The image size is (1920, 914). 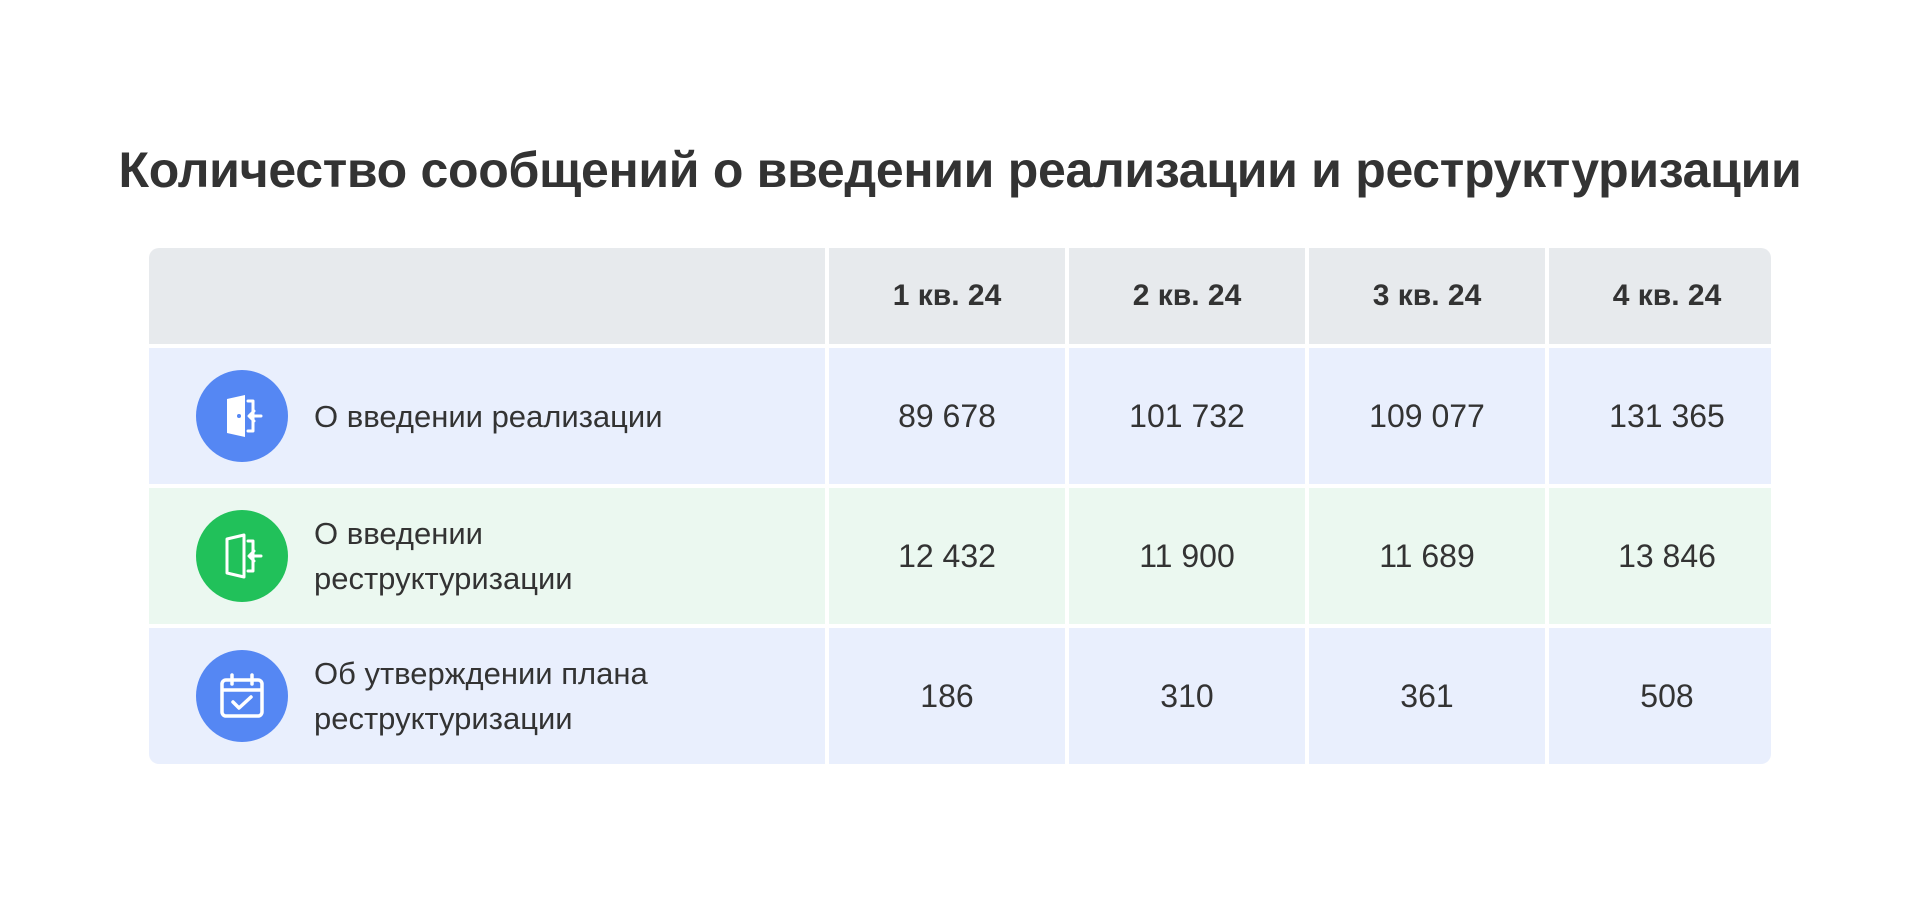 I want to click on value-cell: 131 365, so click(x=1660, y=416).